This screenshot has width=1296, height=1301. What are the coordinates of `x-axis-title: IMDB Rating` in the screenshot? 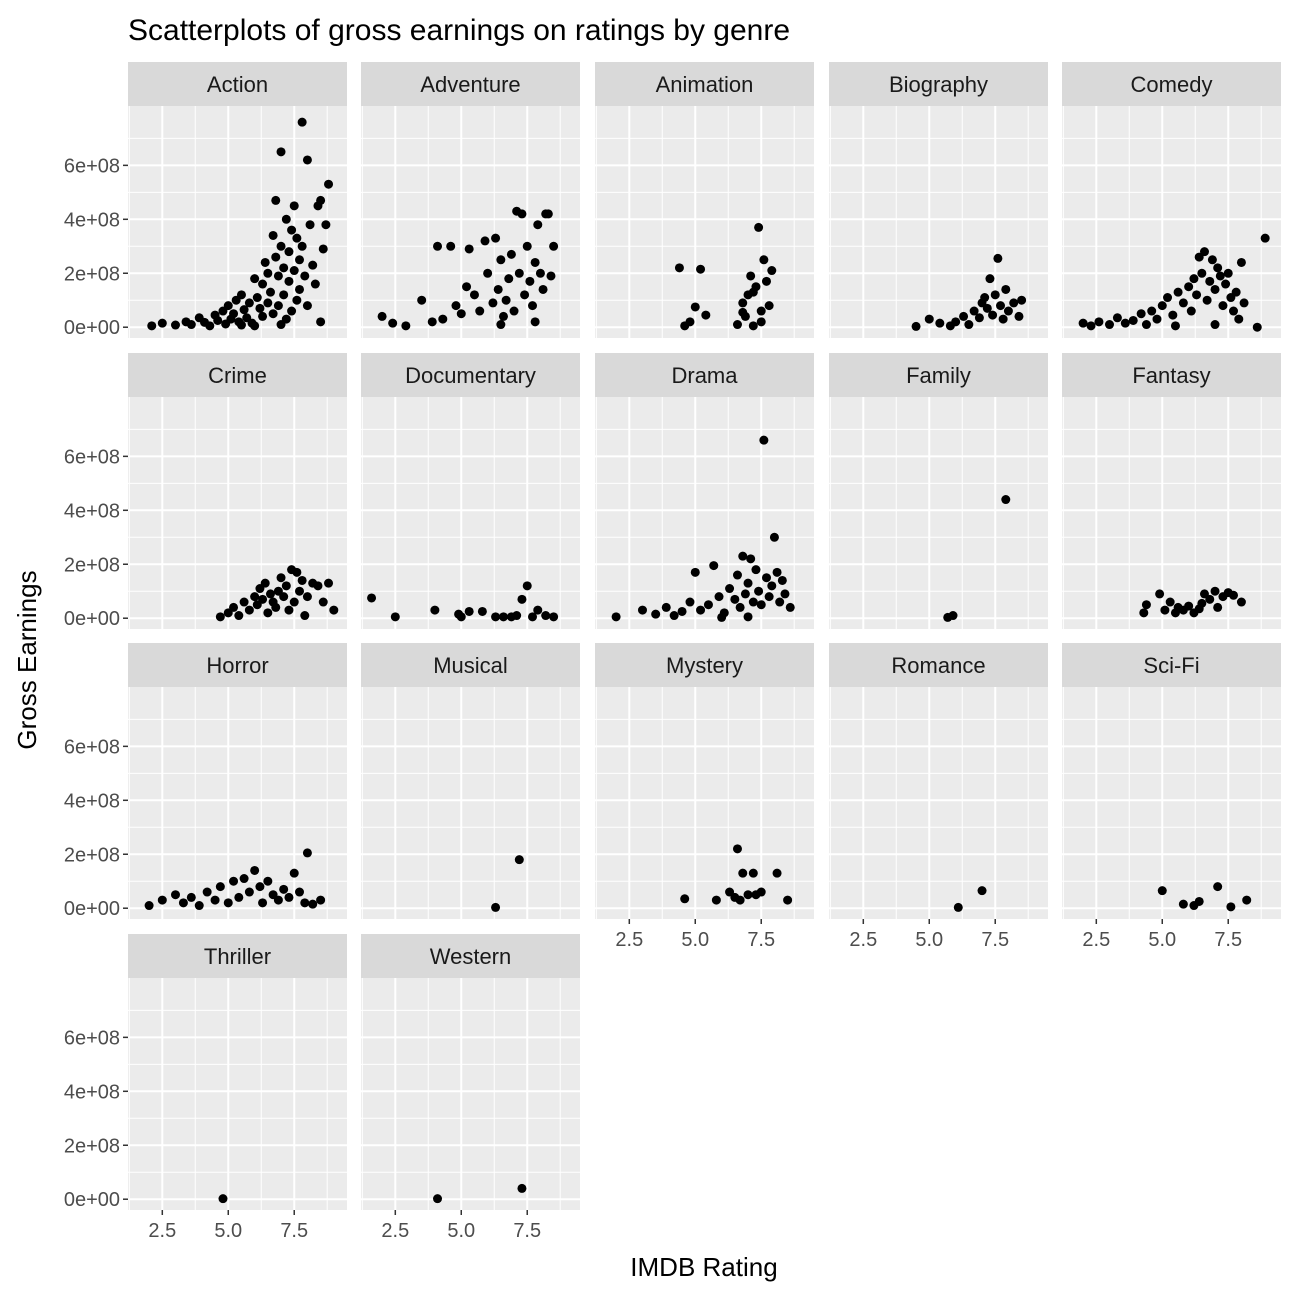 It's located at (703, 1267).